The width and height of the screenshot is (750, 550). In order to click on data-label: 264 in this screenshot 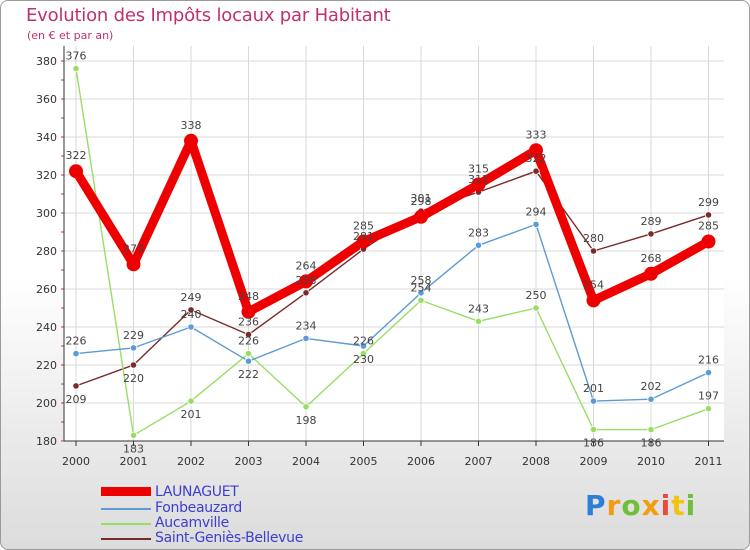, I will do `click(306, 265)`.